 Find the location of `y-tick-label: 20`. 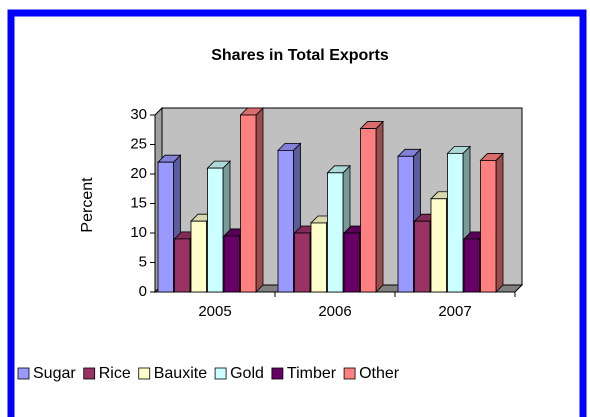

y-tick-label: 20 is located at coordinates (138, 173).